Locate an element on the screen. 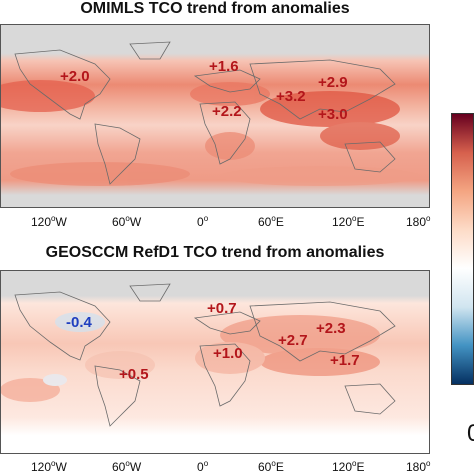 This screenshot has height=474, width=474. lon-tick-2-180: 180o is located at coordinates (418, 466).